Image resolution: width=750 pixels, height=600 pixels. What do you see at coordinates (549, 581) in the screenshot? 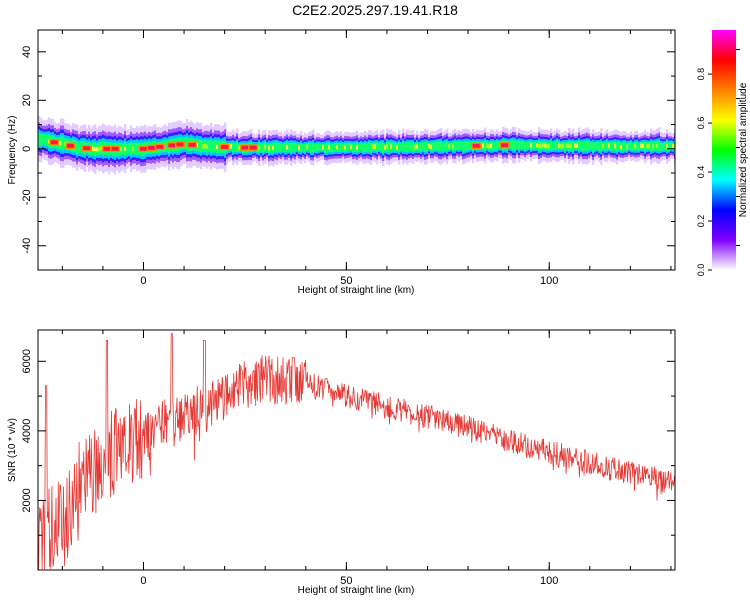
I see `x-tick-label: 100` at bounding box center [549, 581].